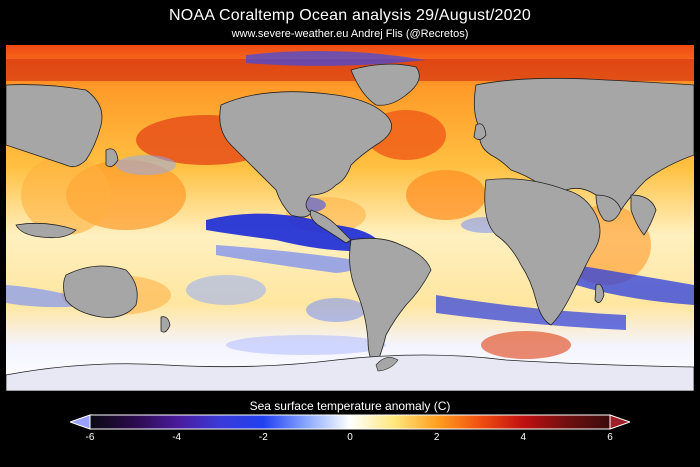 The width and height of the screenshot is (700, 467). What do you see at coordinates (100, 291) in the screenshot?
I see `australia` at bounding box center [100, 291].